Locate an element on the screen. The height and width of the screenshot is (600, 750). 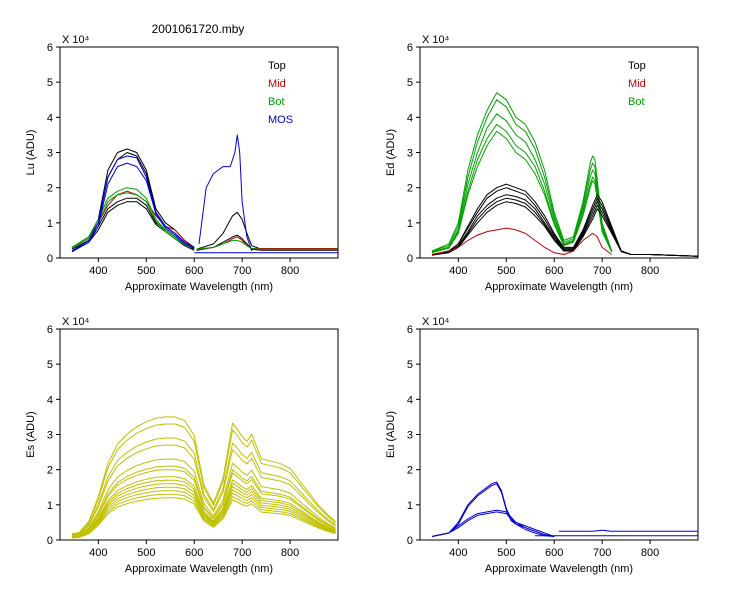
ed-ytick-label: 6 is located at coordinates (410, 48).